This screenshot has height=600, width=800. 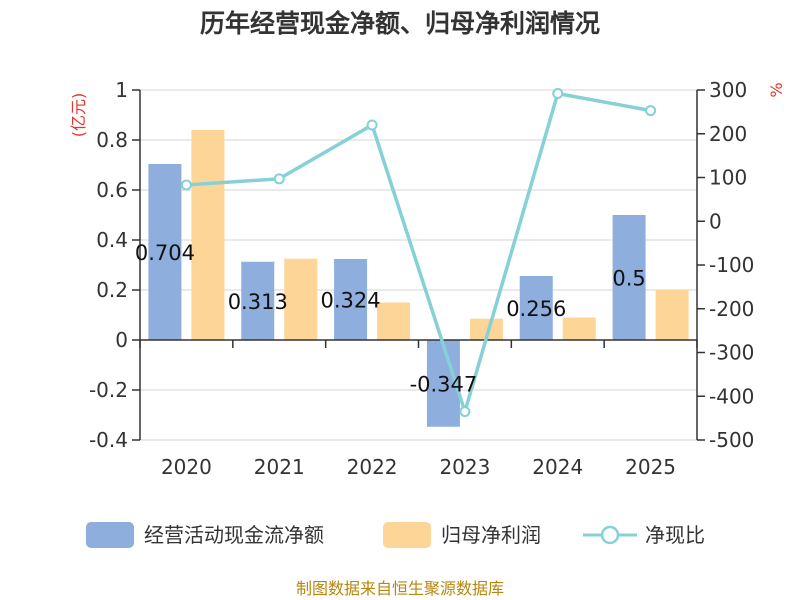 What do you see at coordinates (112, 240) in the screenshot?
I see `left-tick-label: 0.4` at bounding box center [112, 240].